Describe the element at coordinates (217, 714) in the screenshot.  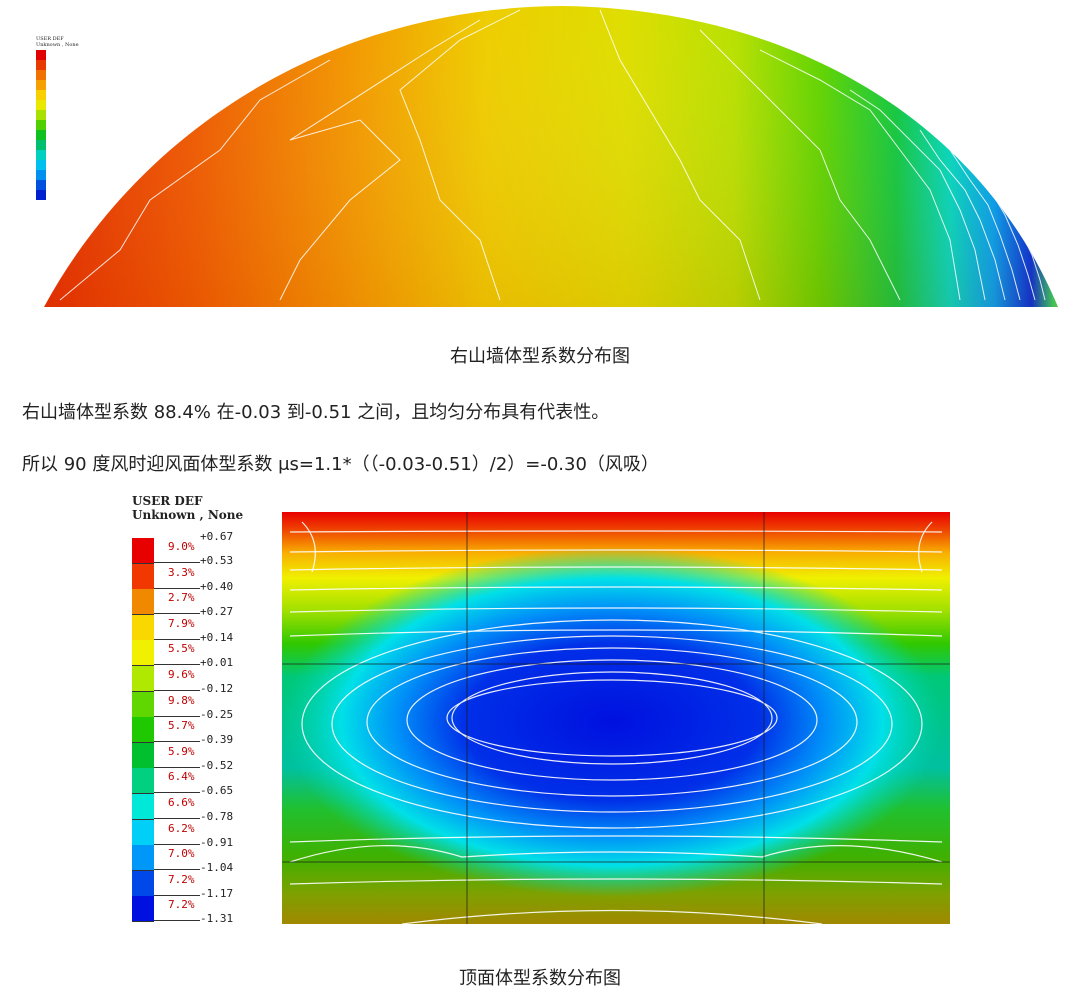
I see `figure2-legend-value: -0.25` at that location.